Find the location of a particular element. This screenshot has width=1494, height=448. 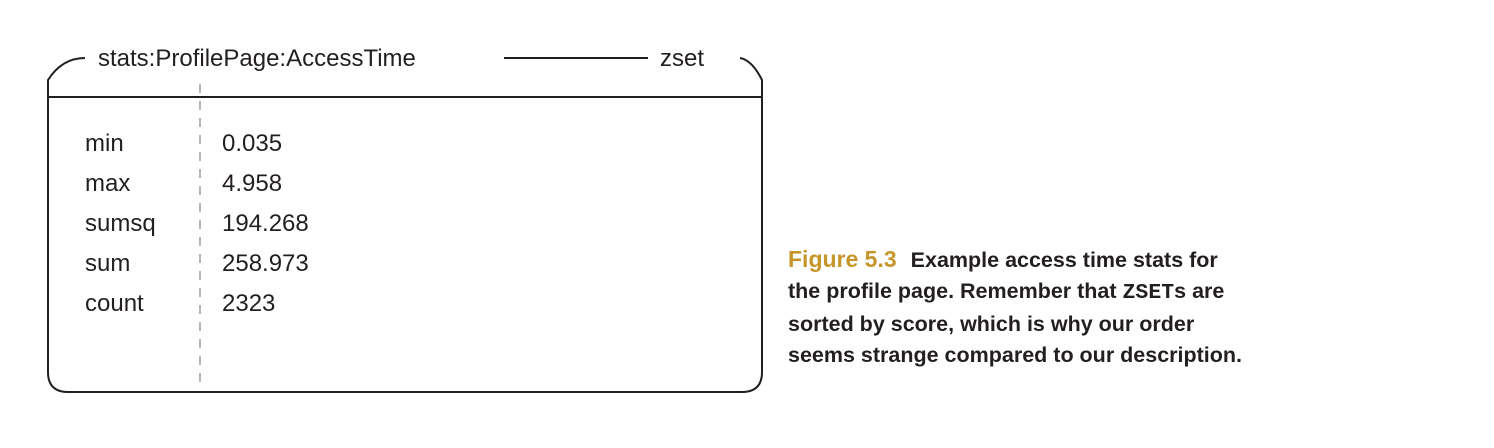

key-type-label: zset is located at coordinates (682, 58).